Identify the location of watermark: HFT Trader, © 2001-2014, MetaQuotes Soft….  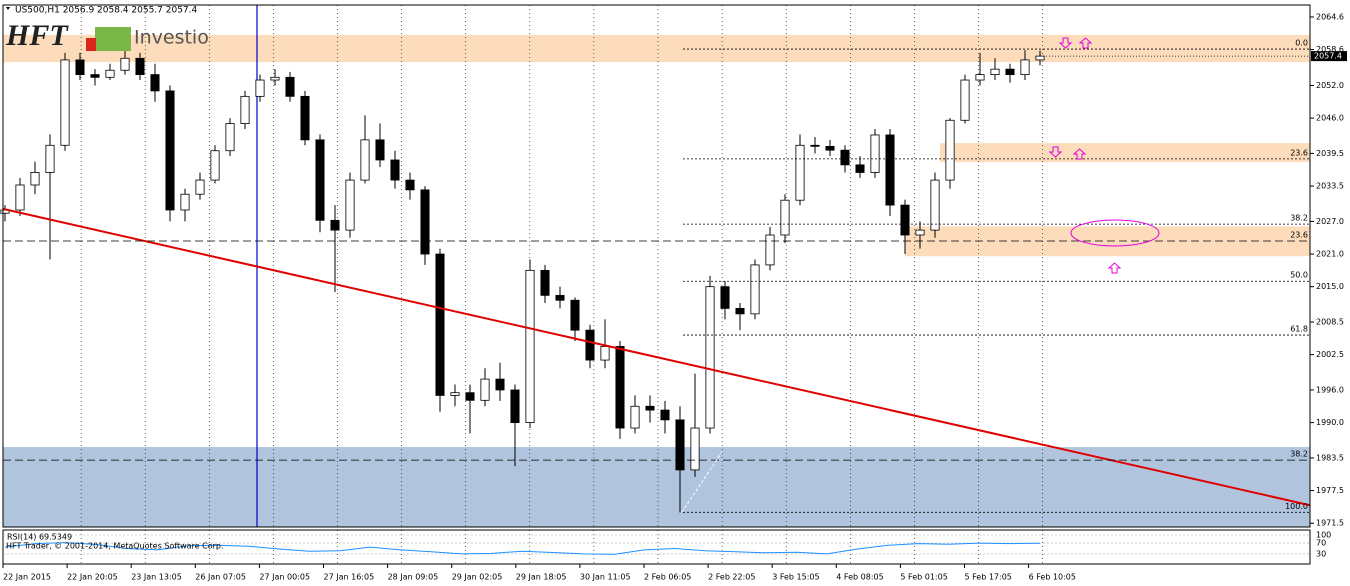
(115, 546).